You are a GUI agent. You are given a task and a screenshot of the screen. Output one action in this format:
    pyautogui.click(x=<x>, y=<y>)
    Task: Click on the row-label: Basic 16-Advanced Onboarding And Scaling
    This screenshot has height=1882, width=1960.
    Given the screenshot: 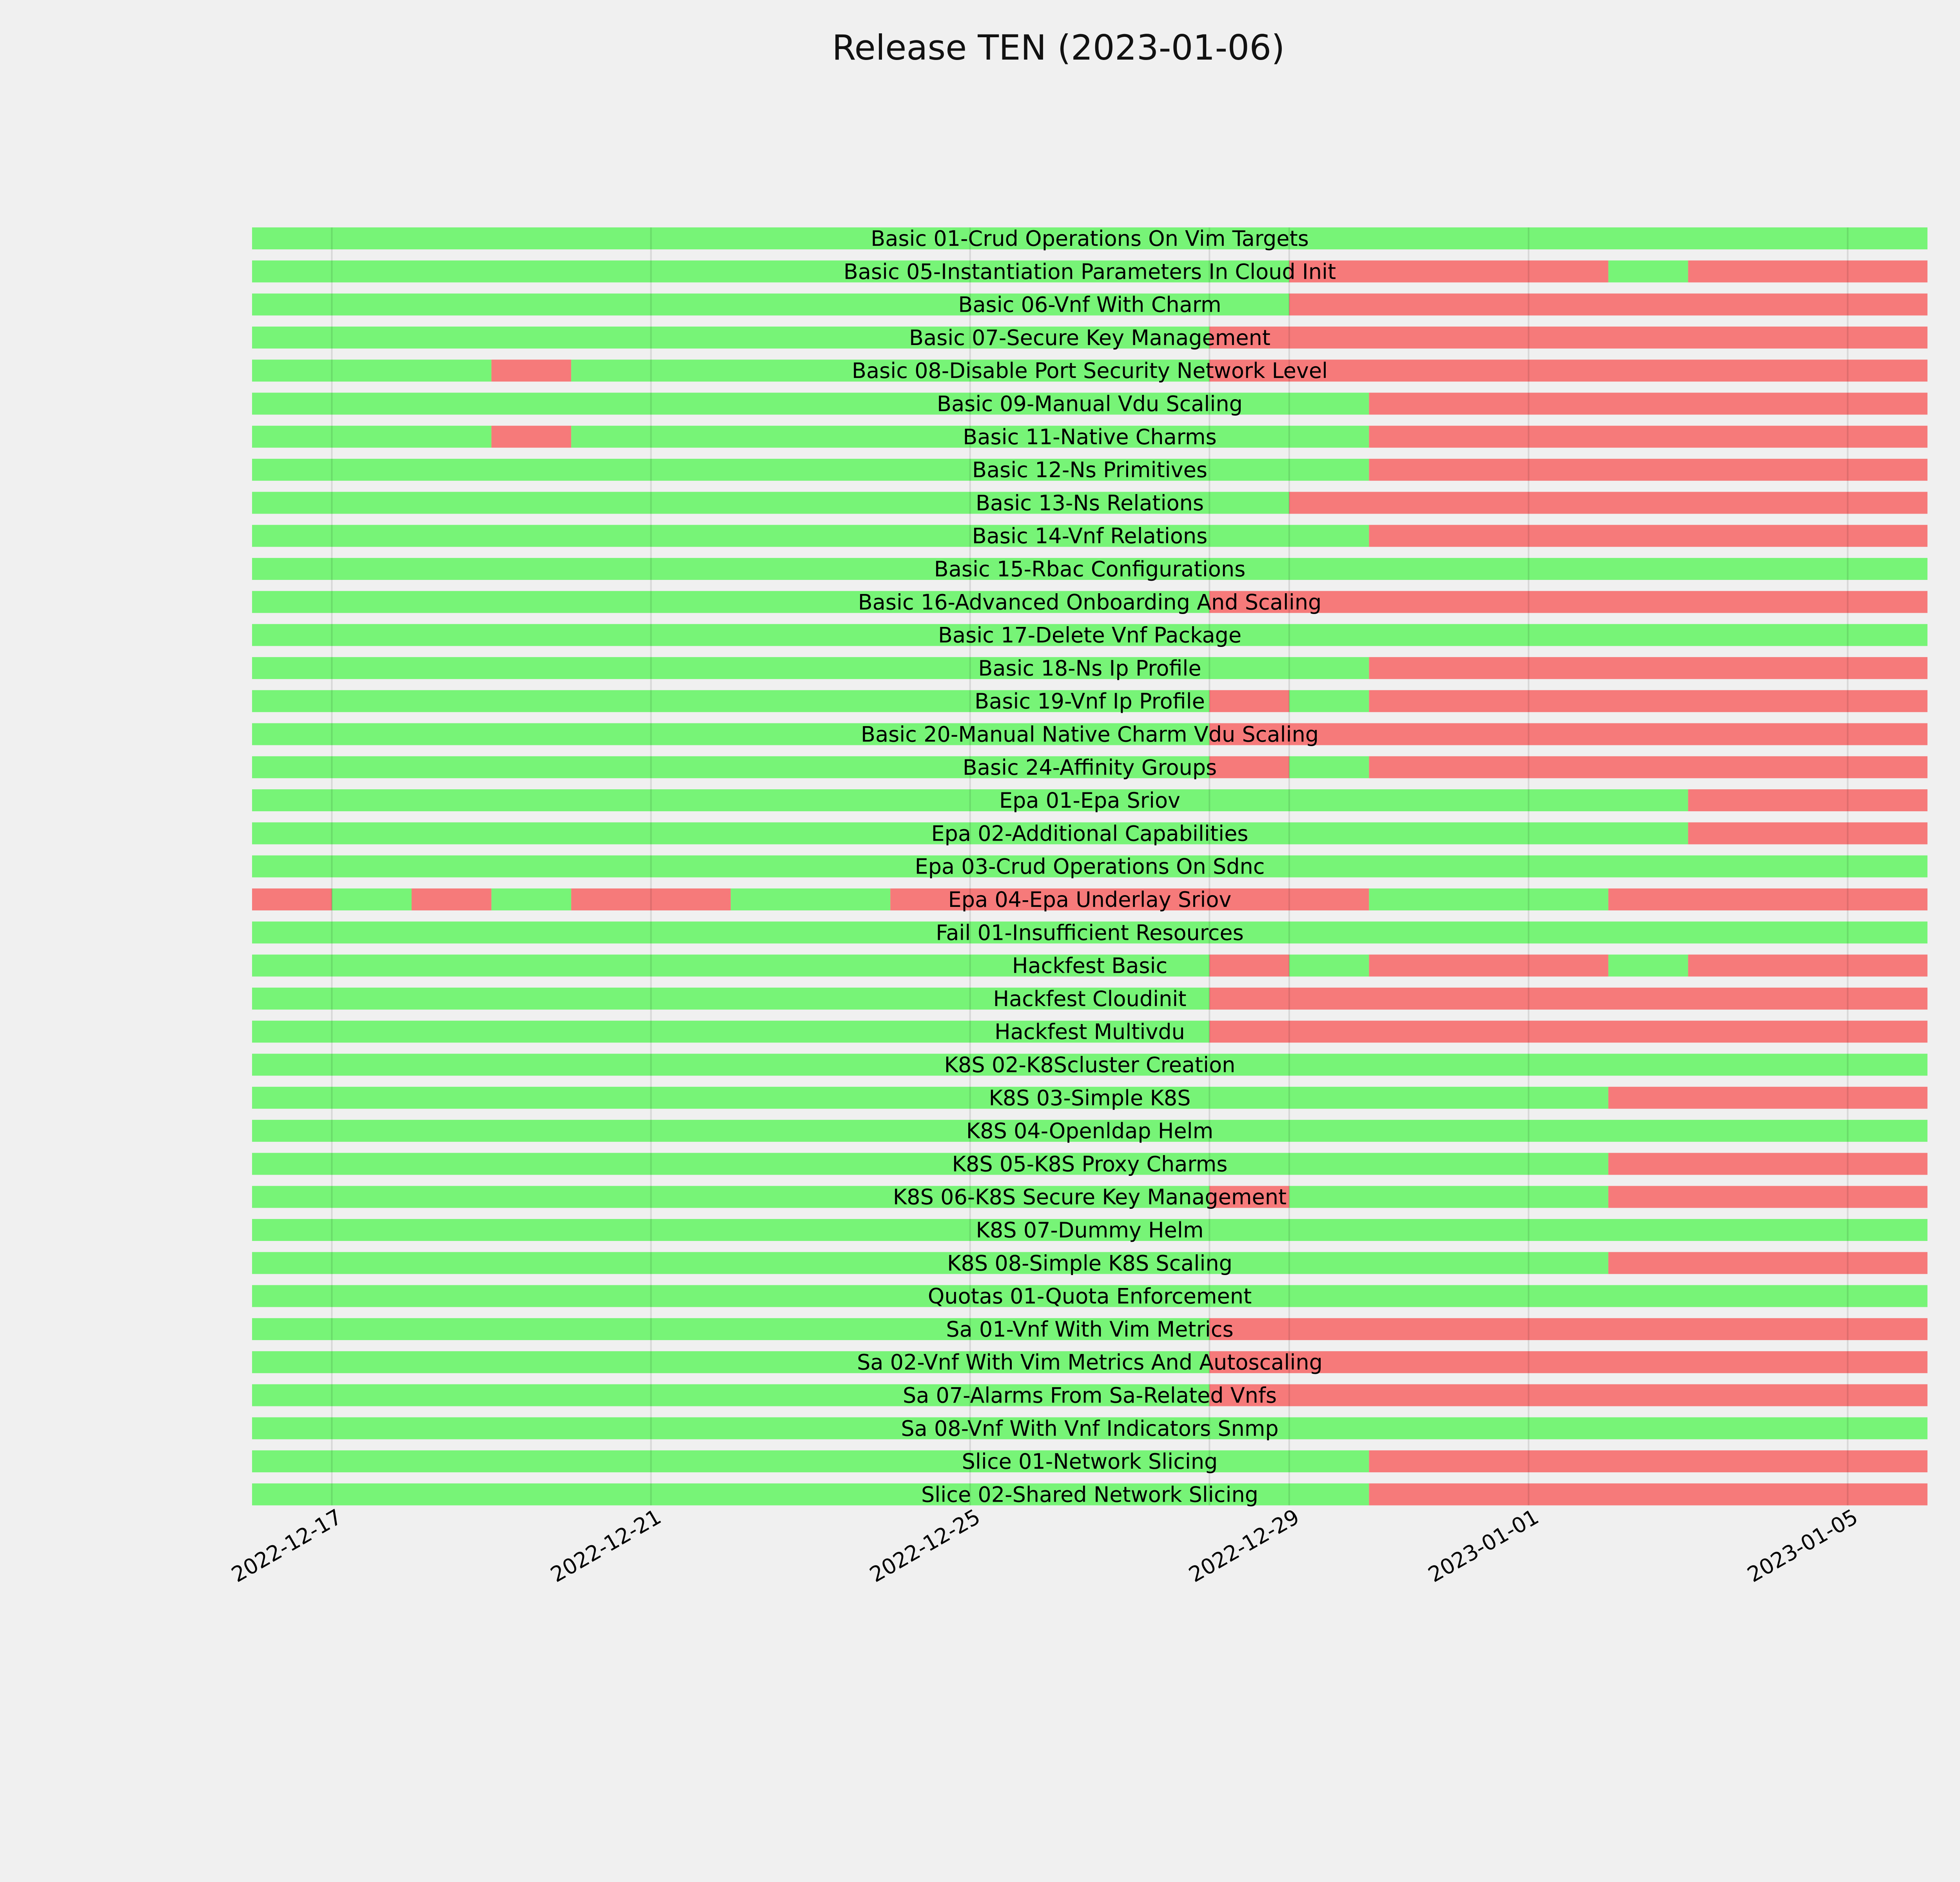 What is the action you would take?
    pyautogui.click(x=1090, y=602)
    